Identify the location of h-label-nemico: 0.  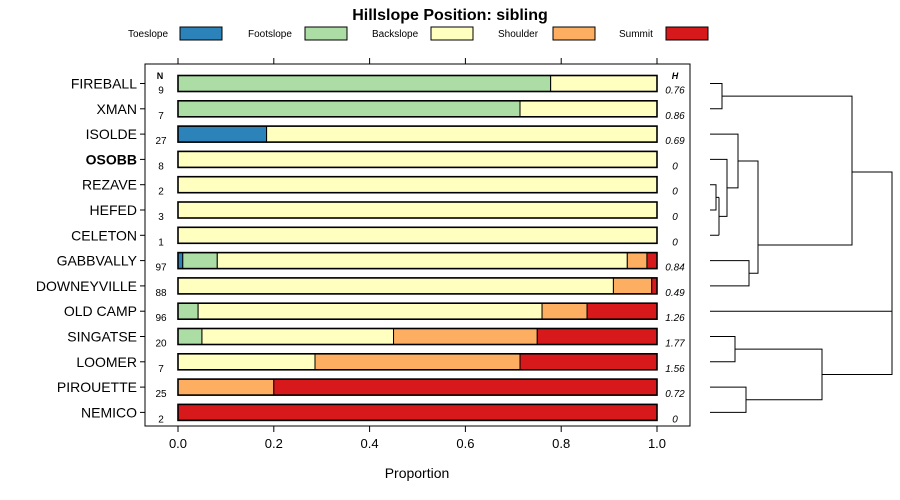
(675, 419).